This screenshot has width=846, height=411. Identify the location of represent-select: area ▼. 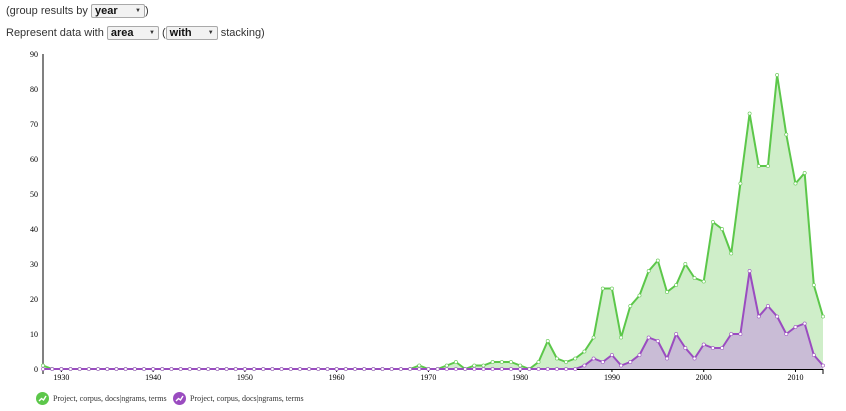
(132, 33).